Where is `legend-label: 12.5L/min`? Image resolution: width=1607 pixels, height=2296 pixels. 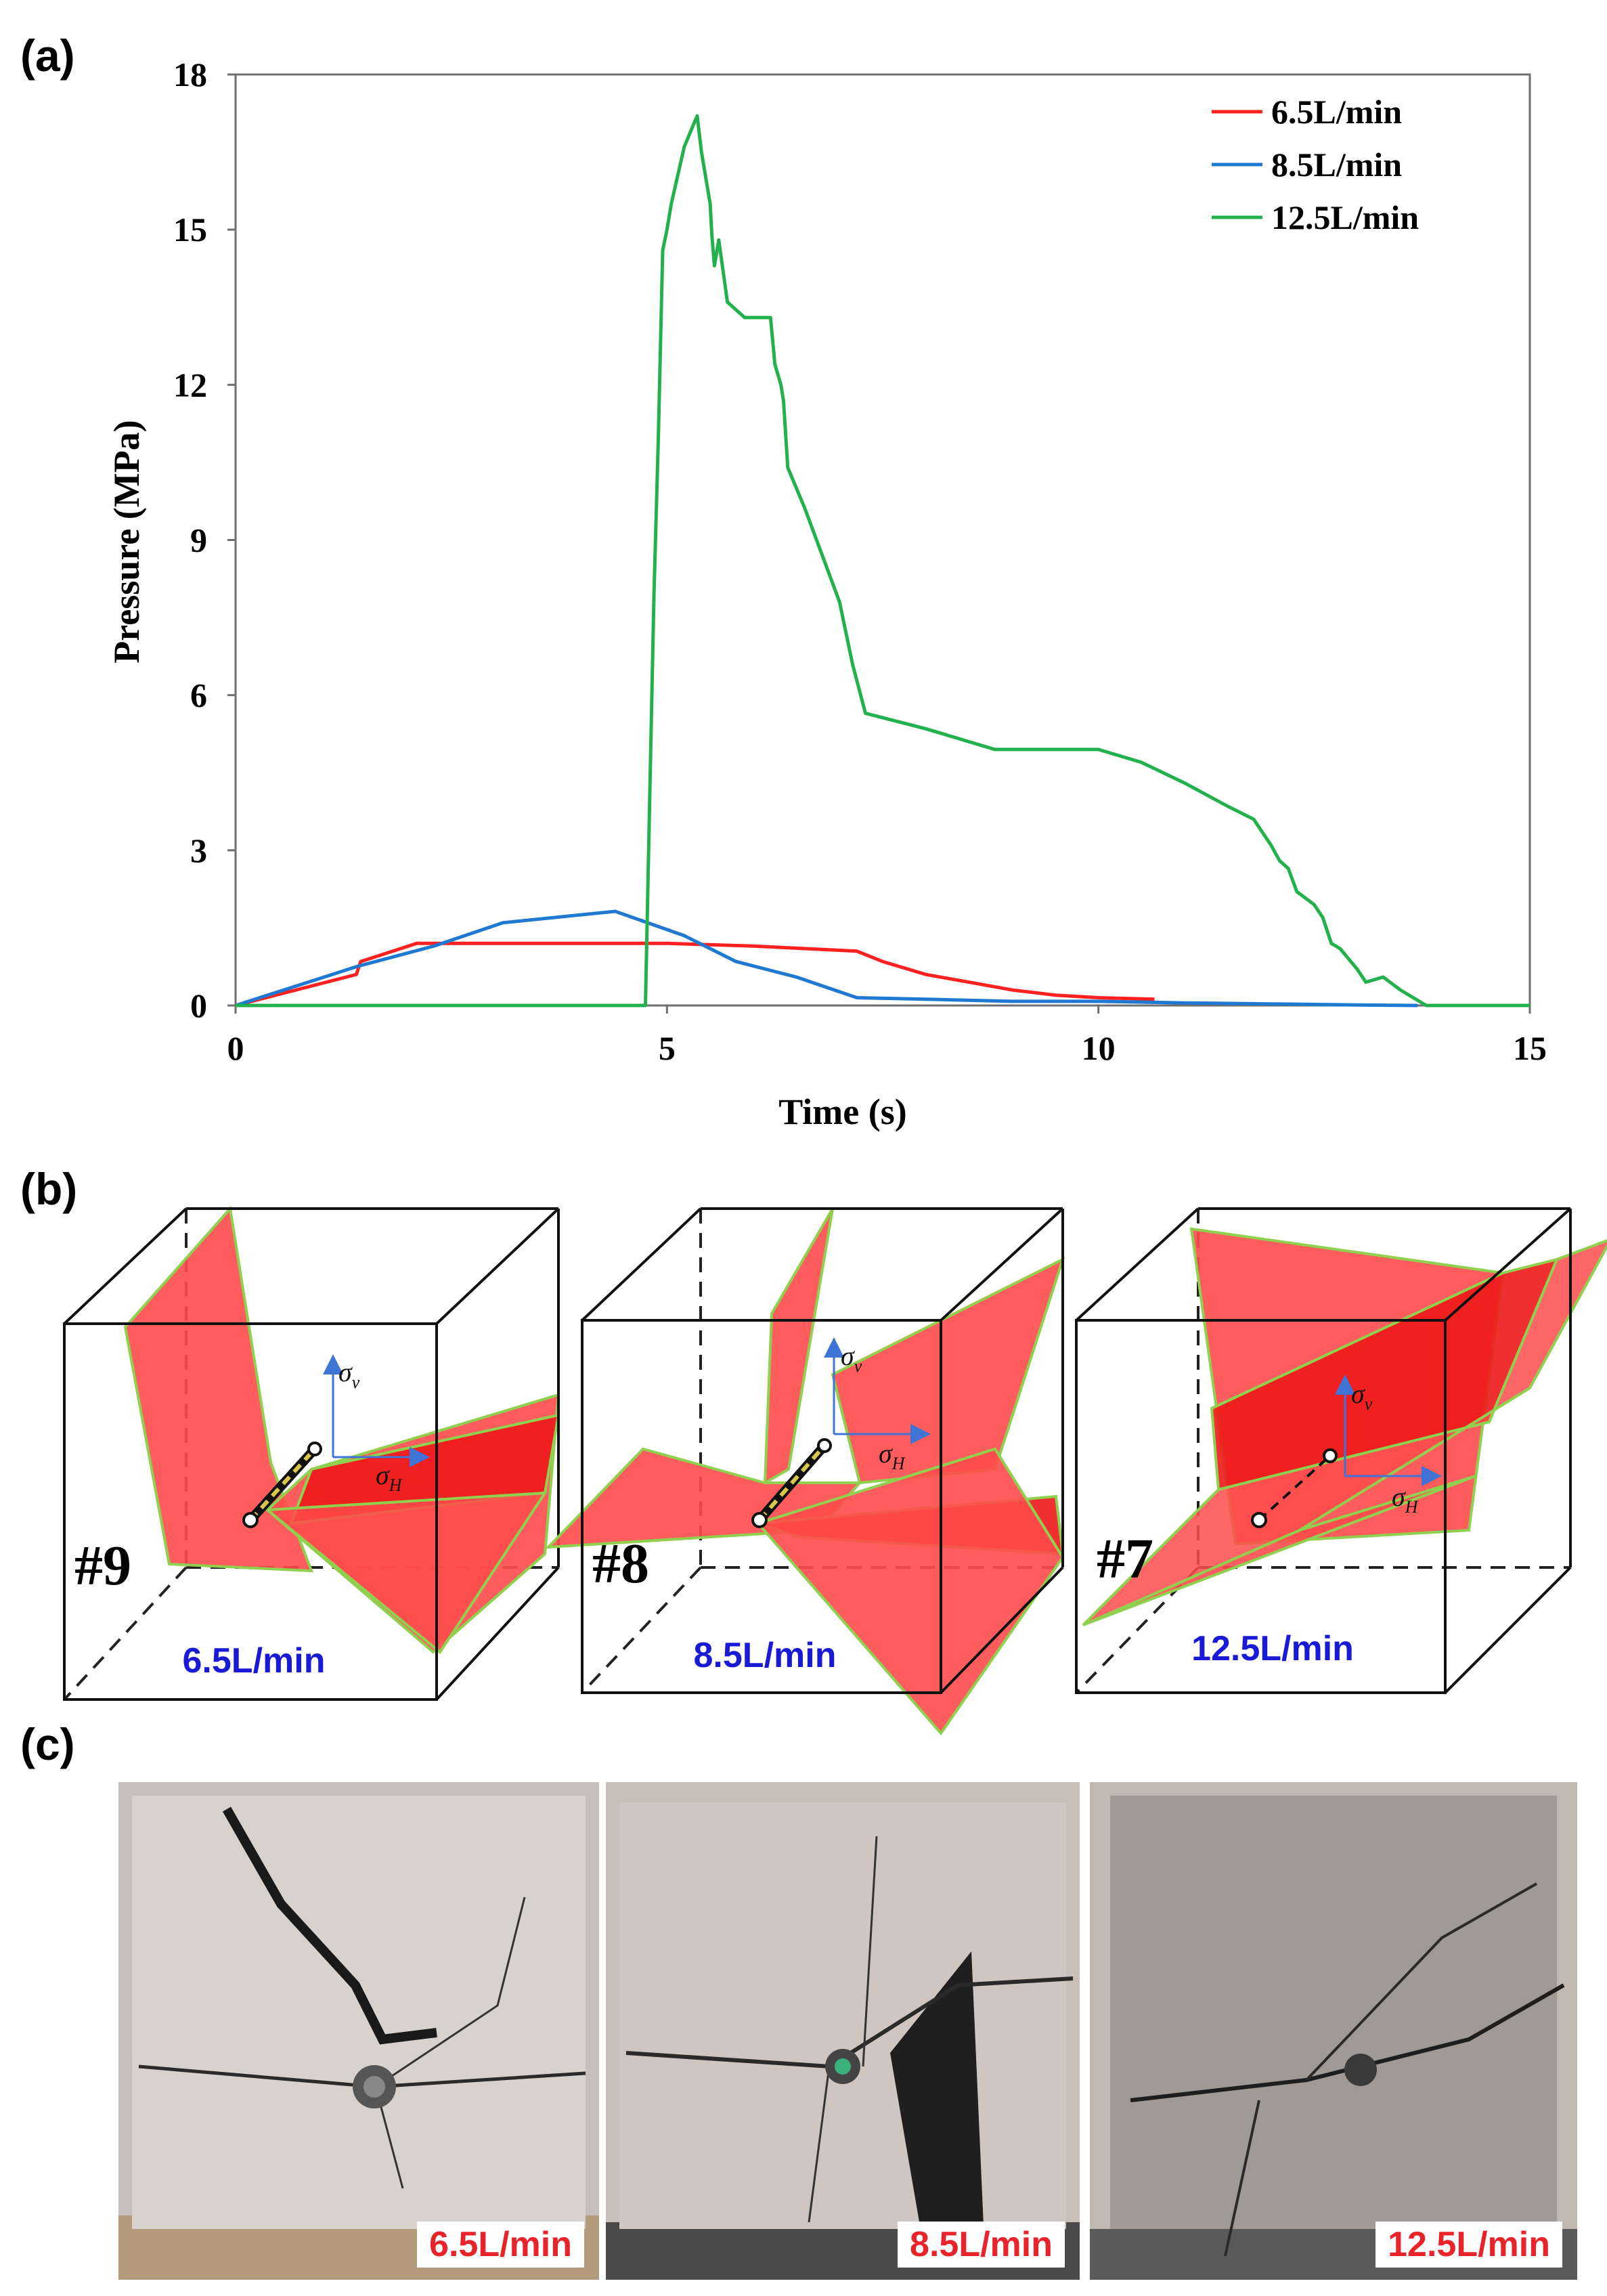
legend-label: 12.5L/min is located at coordinates (1345, 217).